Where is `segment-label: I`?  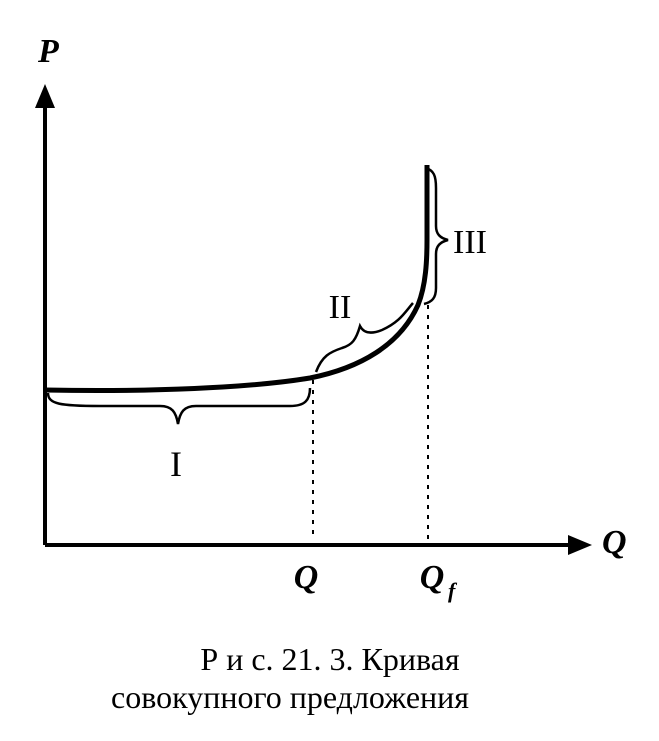 segment-label: I is located at coordinates (176, 464).